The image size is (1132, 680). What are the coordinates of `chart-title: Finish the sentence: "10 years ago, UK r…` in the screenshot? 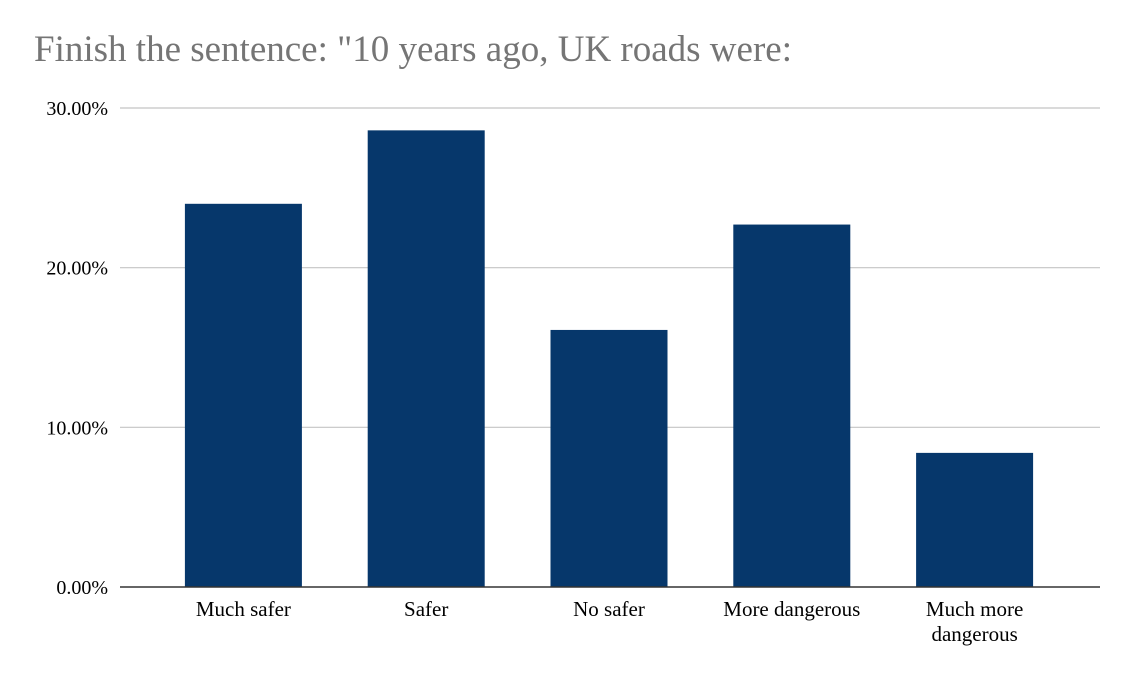 It's located at (413, 49).